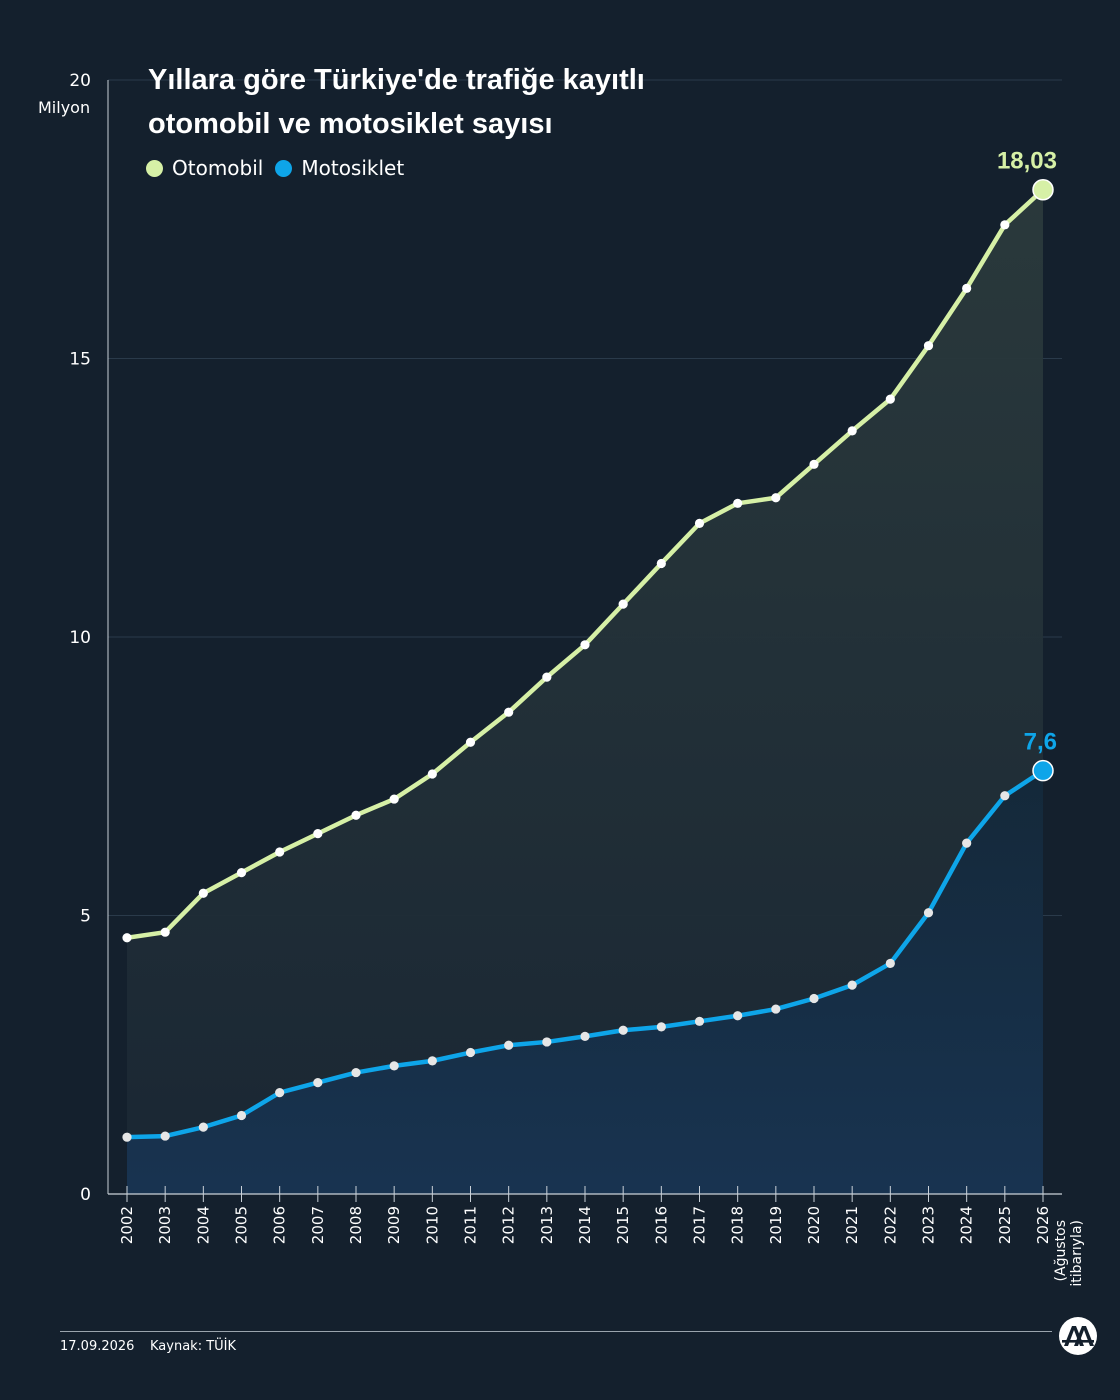  What do you see at coordinates (203, 893) in the screenshot?
I see `point-otomobil-2004` at bounding box center [203, 893].